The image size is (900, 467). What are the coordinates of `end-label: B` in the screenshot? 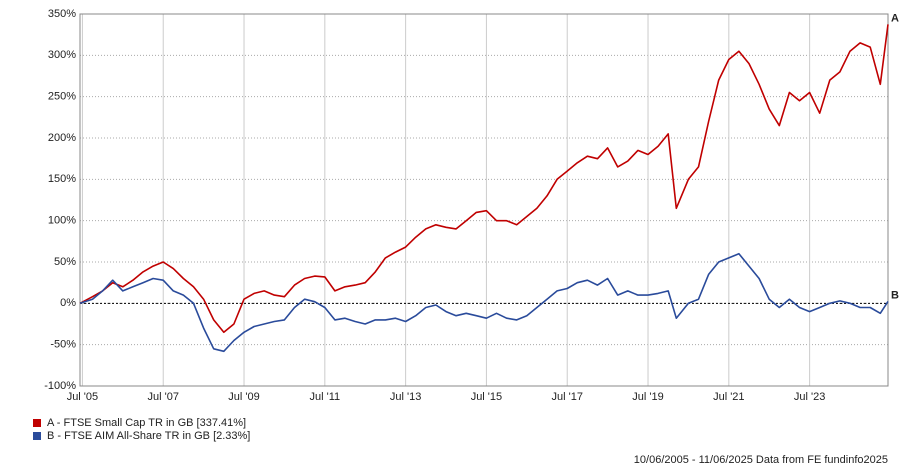 It's located at (895, 295).